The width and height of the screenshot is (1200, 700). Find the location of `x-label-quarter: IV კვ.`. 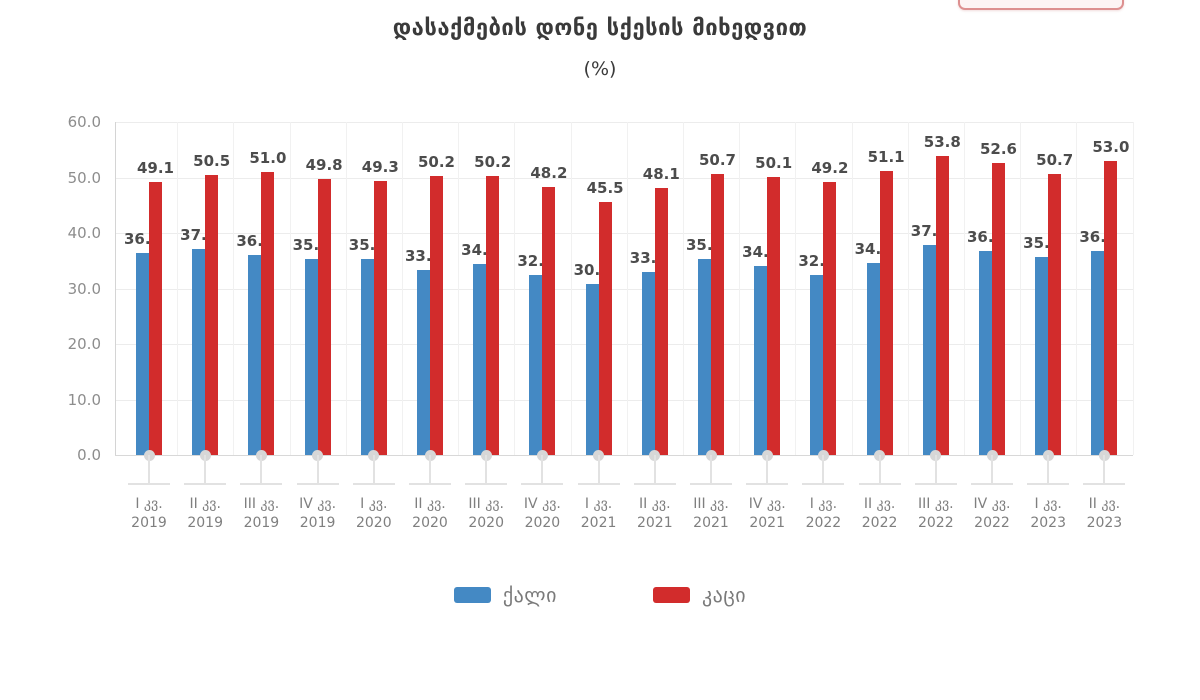

x-label-quarter: IV კვ. is located at coordinates (318, 504).